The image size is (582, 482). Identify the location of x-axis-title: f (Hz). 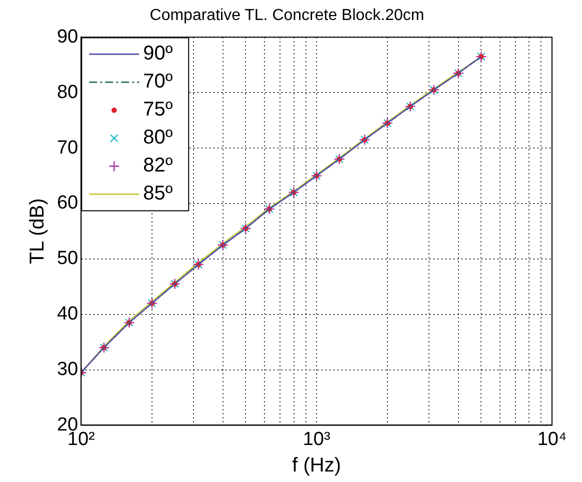
(317, 465).